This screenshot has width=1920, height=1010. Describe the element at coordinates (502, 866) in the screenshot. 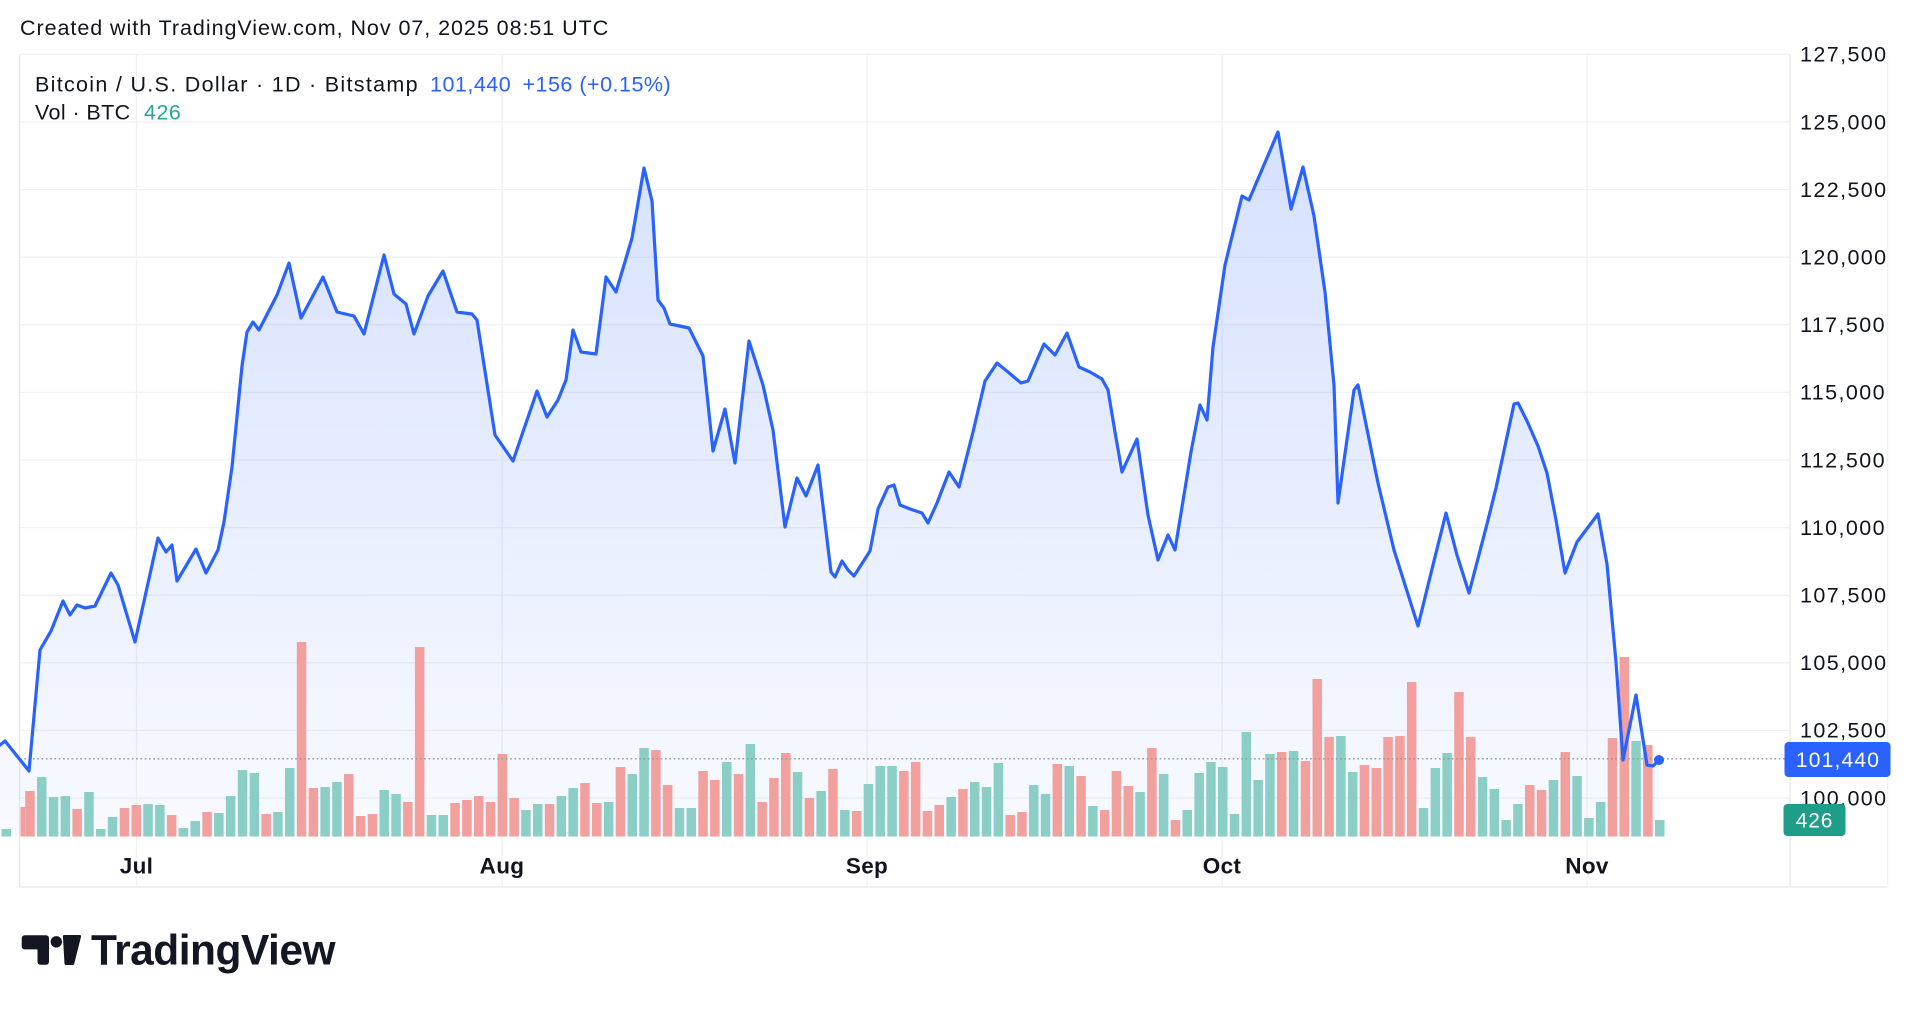

I see `svg-text: Aug` at that location.